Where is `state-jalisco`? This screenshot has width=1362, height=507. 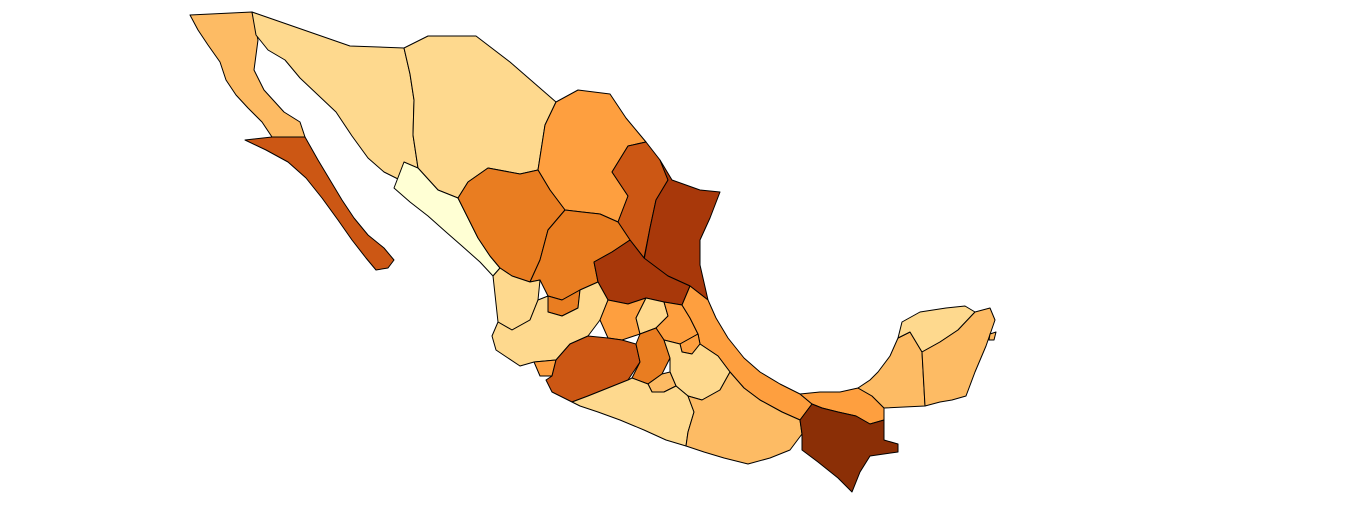
state-jalisco is located at coordinates (550, 324).